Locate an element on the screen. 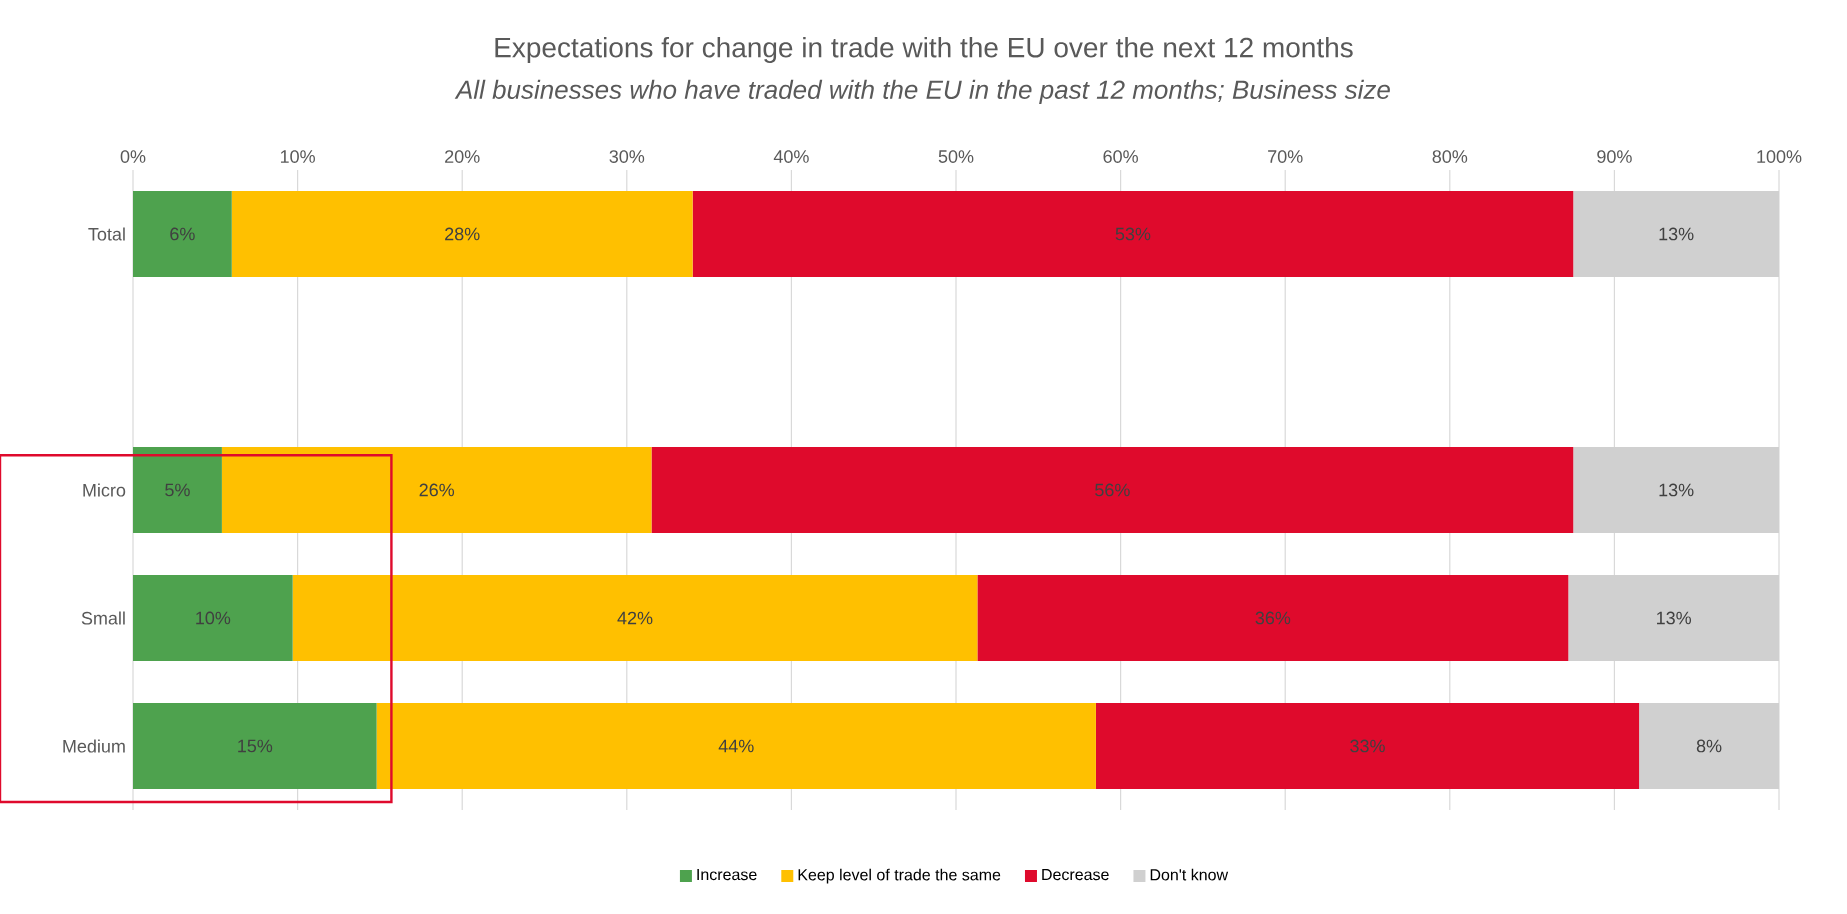  x-tick-label: 50% is located at coordinates (956, 156).